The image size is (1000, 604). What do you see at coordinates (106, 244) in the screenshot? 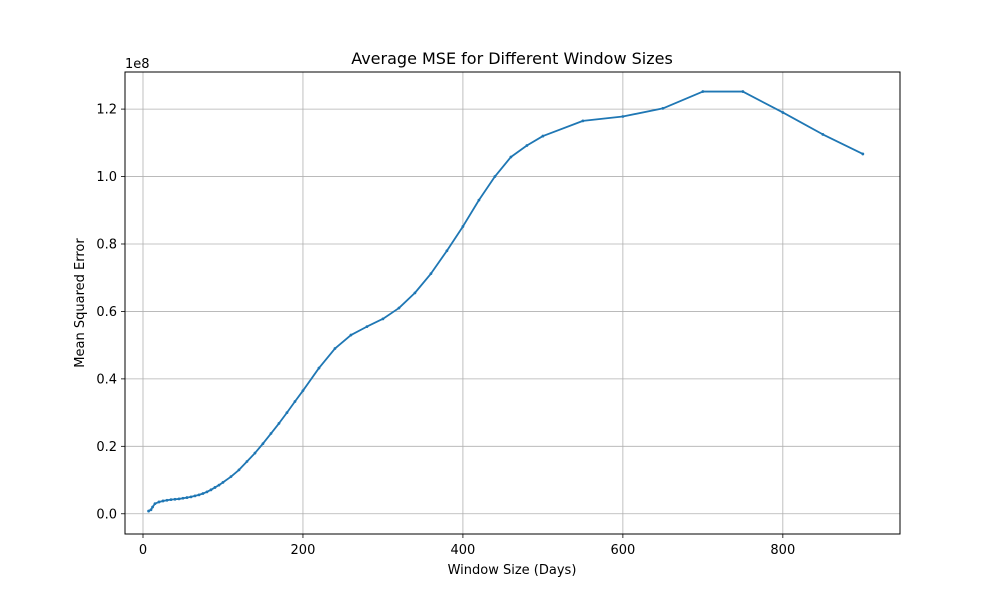
I see `y-tick-label: 0.8` at bounding box center [106, 244].